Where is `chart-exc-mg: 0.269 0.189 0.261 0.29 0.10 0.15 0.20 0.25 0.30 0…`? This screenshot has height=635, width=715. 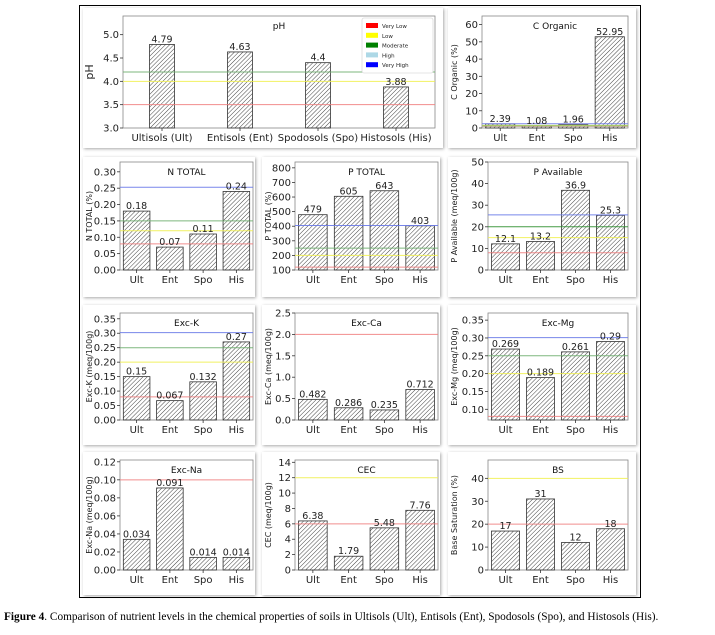
chart-exc-mg: 0.269 0.189 0.261 0.29 0.10 0.15 0.20 0.25 0.30 0… is located at coordinates (542, 375).